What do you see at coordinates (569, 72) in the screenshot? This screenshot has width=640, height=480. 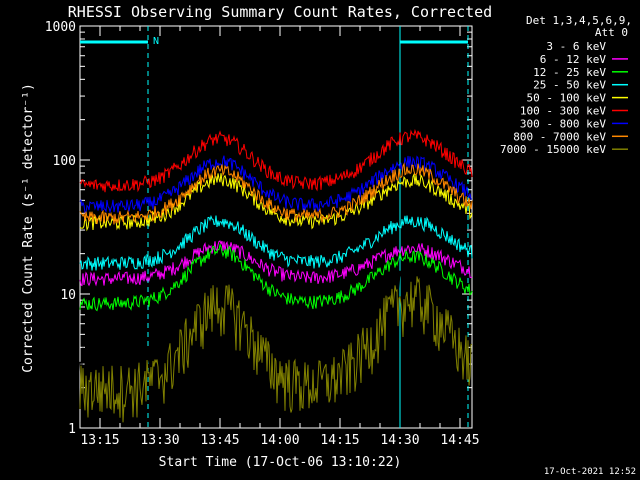 I see `legend-label: 12 - 25 keV` at bounding box center [569, 72].